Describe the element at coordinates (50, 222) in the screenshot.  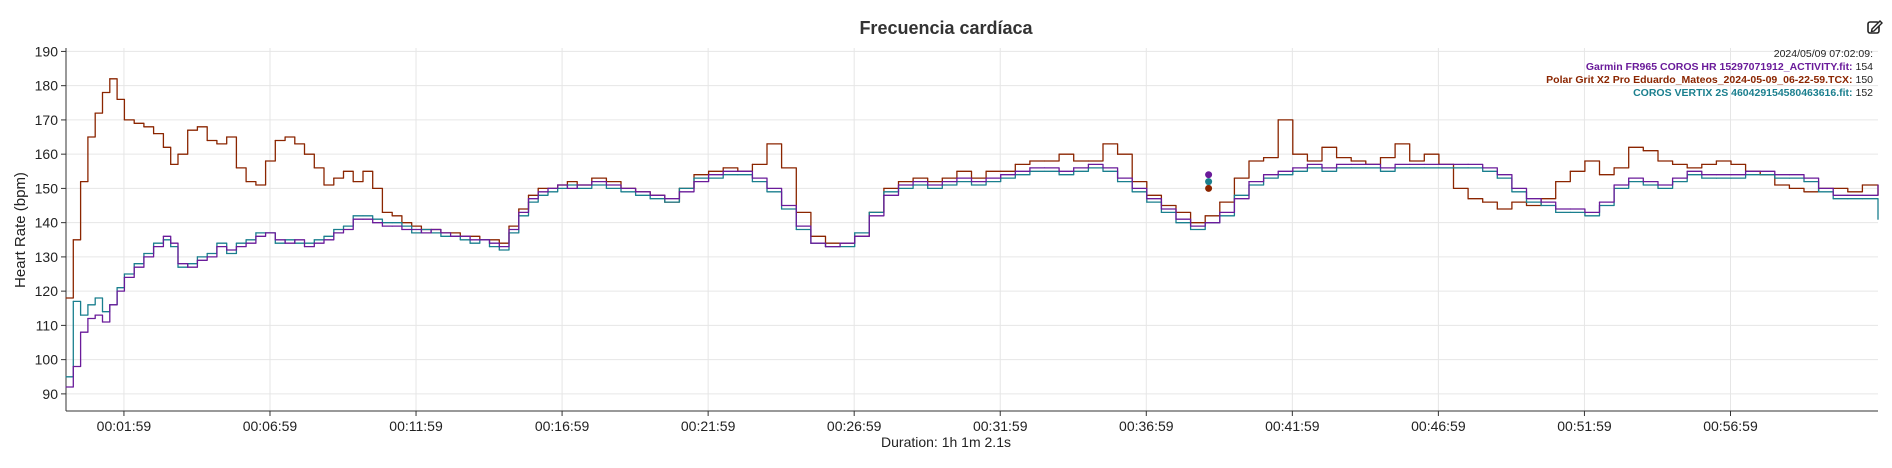
I see `y-axis-ticks: 90 100 110 120 130 140 150 160 170 180 190` at that location.